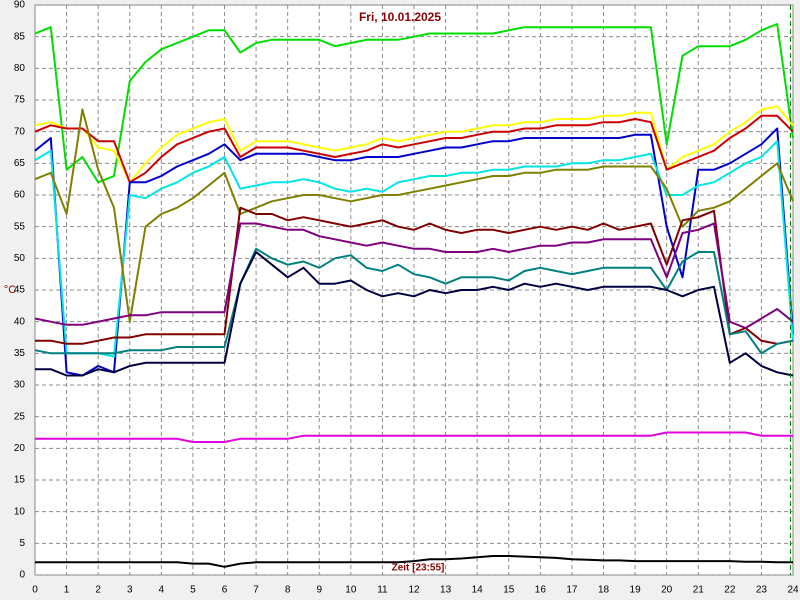  I want to click on x-tick-label: 22, so click(730, 590).